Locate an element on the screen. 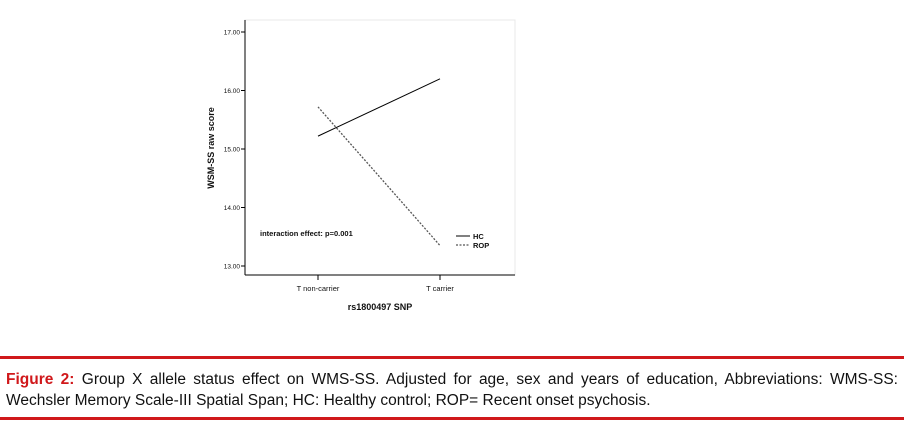 The width and height of the screenshot is (904, 423). y-tick-label: 16.00 is located at coordinates (232, 91).